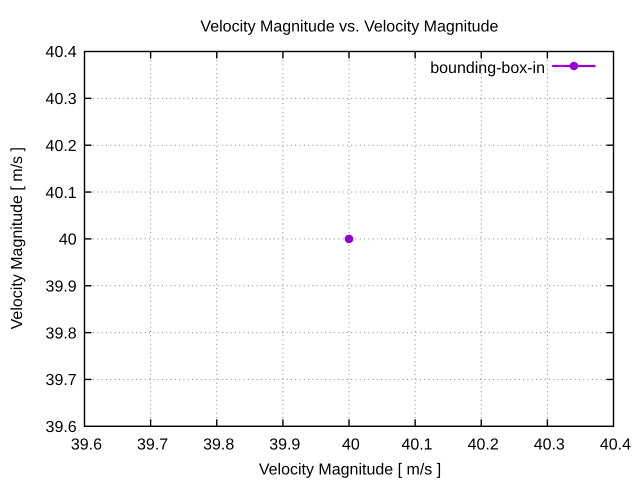 This screenshot has width=640, height=480. What do you see at coordinates (487, 68) in the screenshot?
I see `svg-text: bounding-box-in` at bounding box center [487, 68].